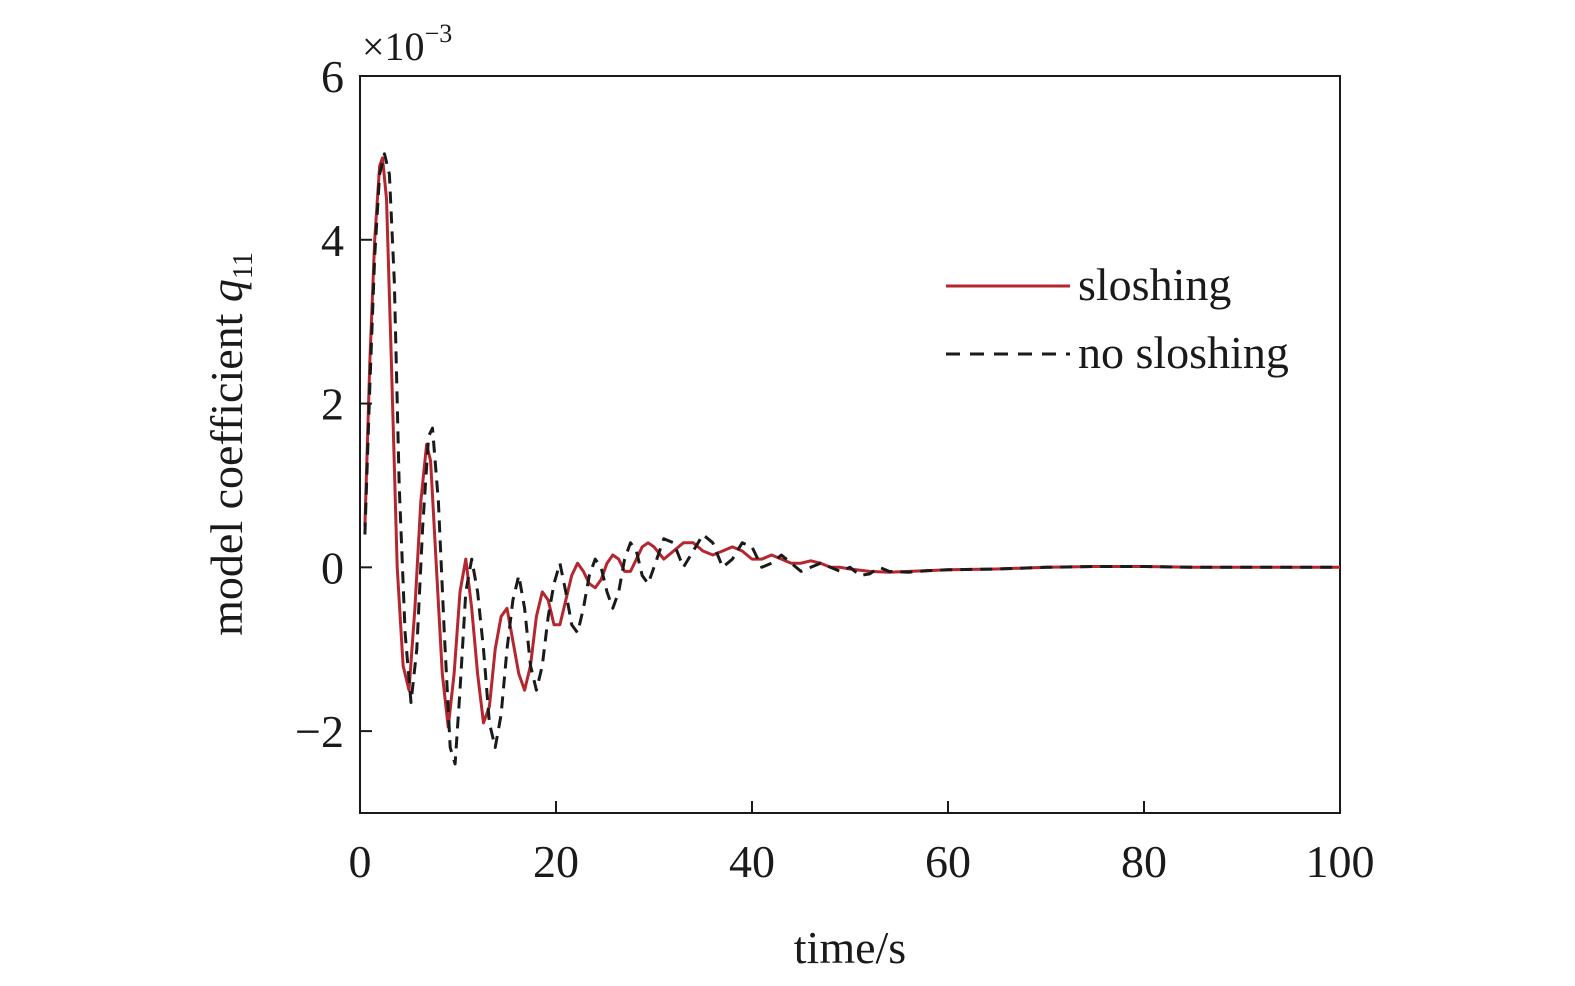  What do you see at coordinates (226, 290) in the screenshot?
I see `y-axis-label-var: q` at bounding box center [226, 290].